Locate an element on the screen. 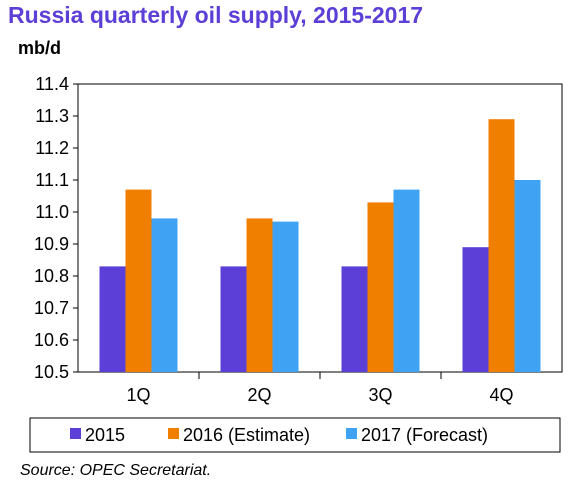 The width and height of the screenshot is (572, 490). legend-label: 2016 (Estimate) is located at coordinates (246, 435).